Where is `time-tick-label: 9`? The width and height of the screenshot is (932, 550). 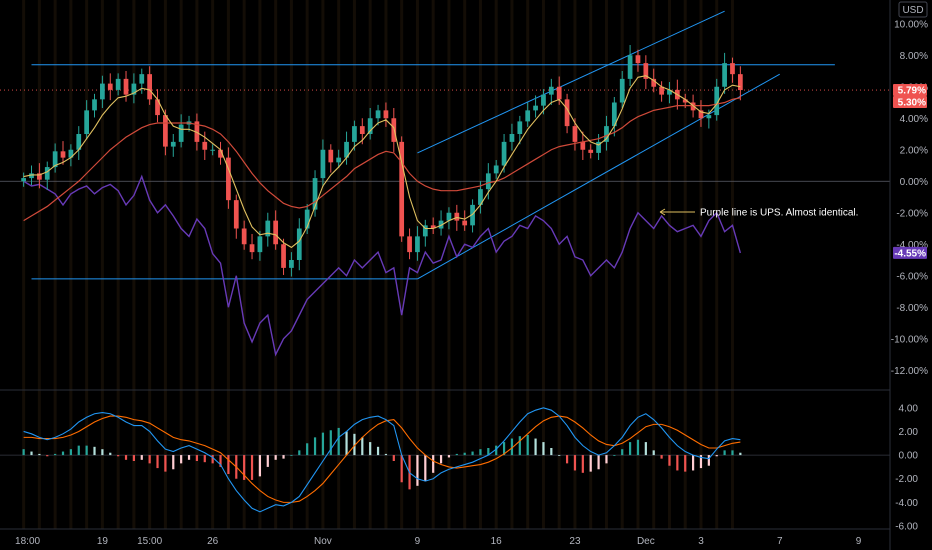
time-tick-label: 9 is located at coordinates (859, 541).